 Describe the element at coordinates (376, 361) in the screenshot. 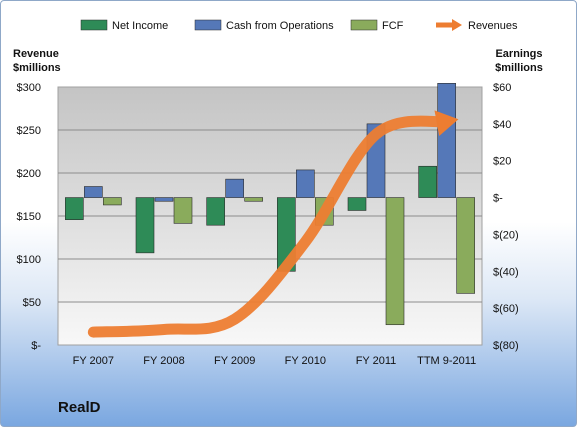

I see `x-tick-label: FY 2011` at that location.